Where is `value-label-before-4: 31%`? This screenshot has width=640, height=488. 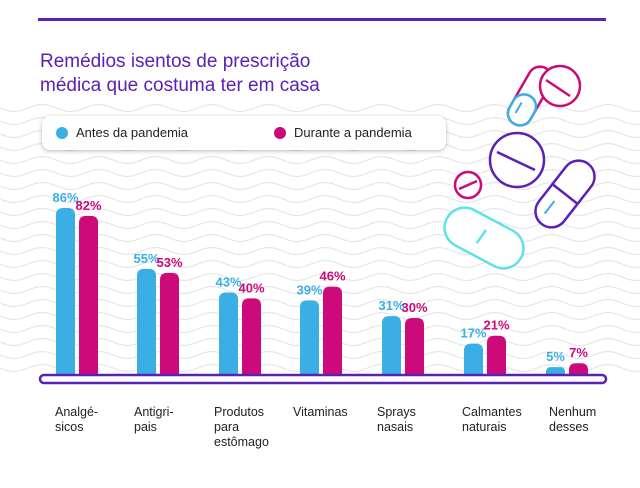
value-label-before-4: 31% is located at coordinates (391, 305).